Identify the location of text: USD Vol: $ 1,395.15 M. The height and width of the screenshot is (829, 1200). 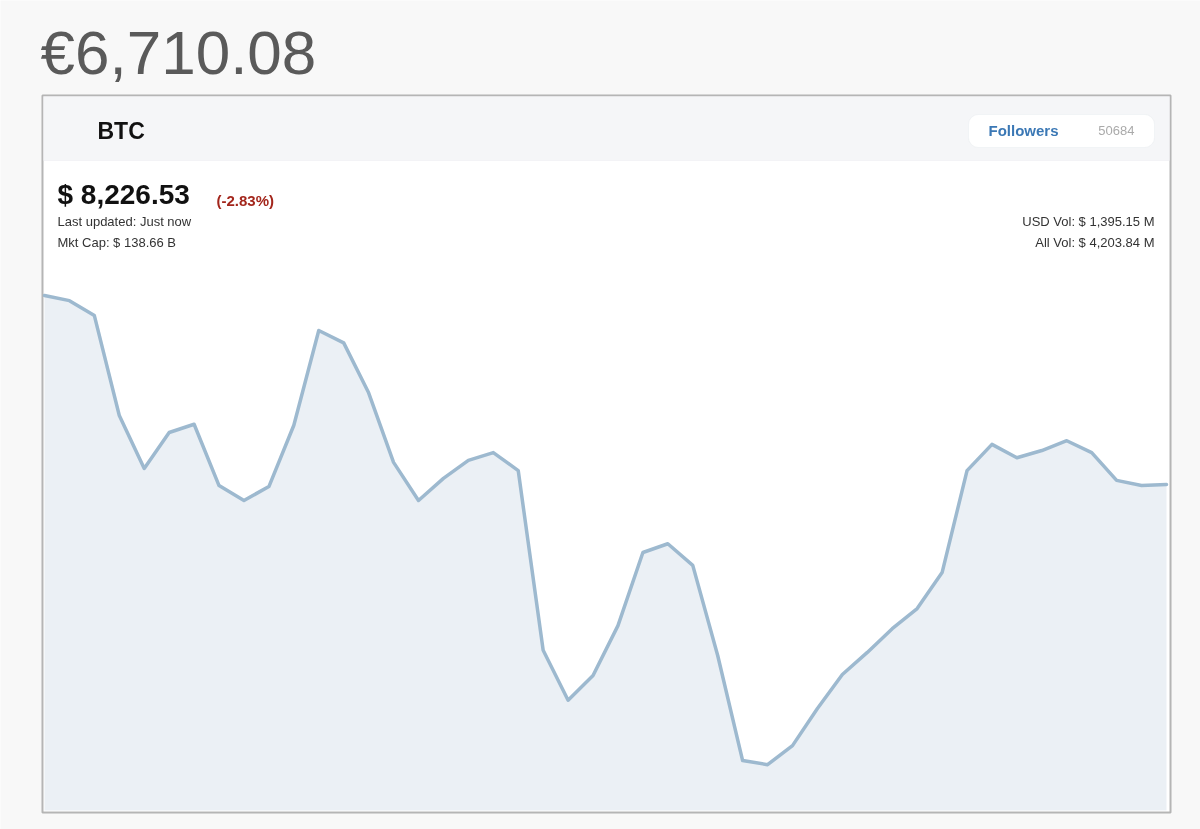
(1088, 221).